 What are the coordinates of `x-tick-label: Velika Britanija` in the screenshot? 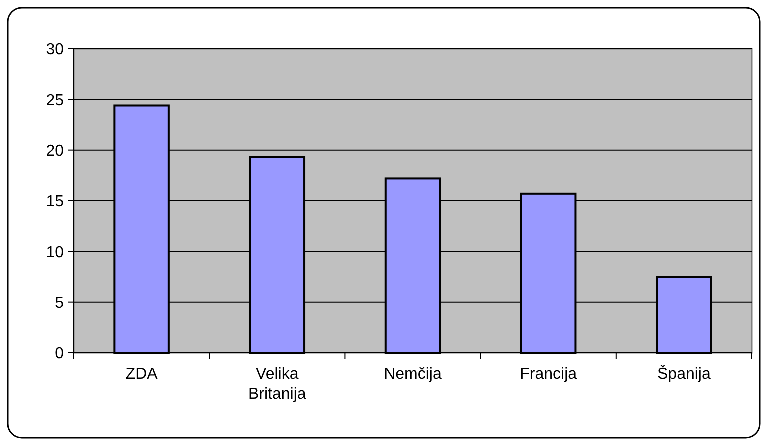 It's located at (277, 384).